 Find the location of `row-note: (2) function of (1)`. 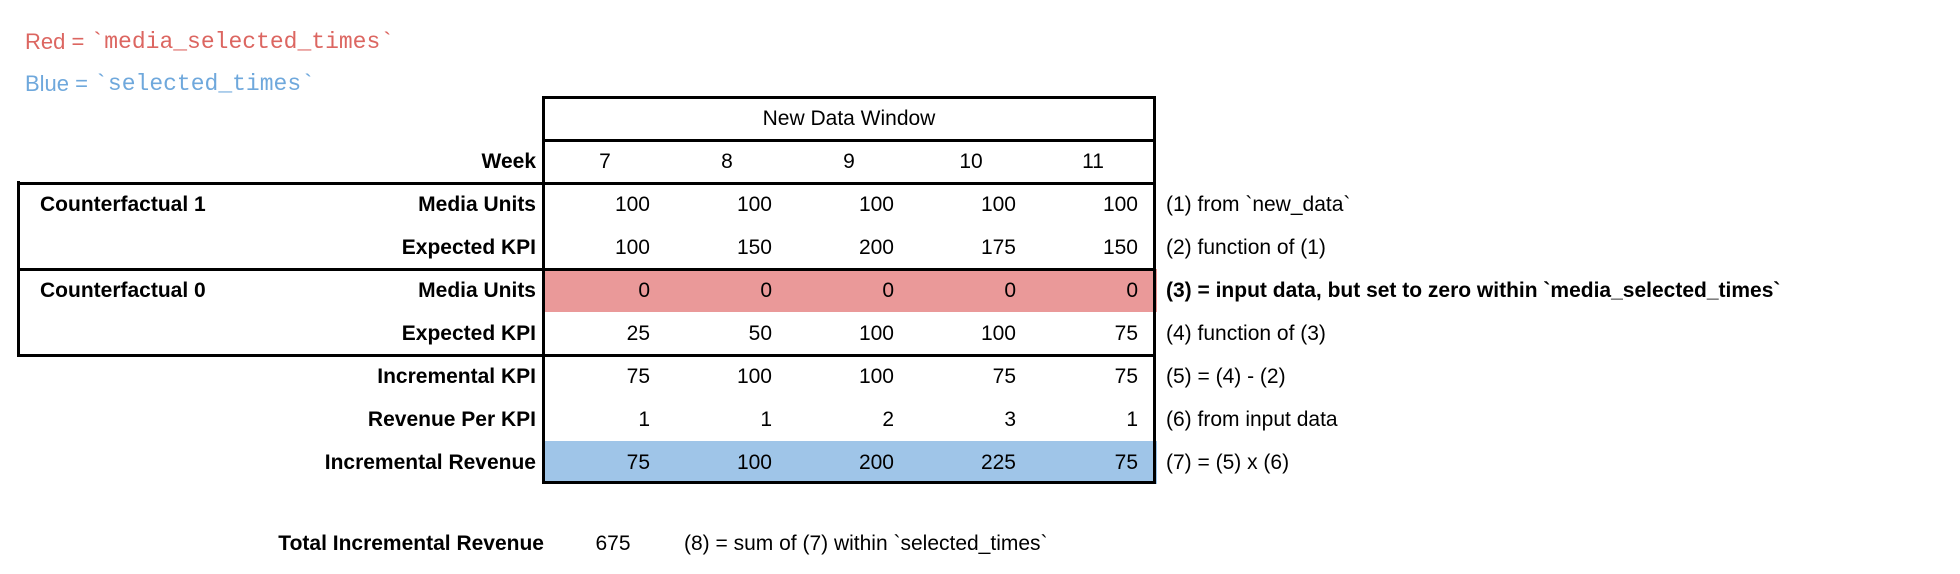

row-note: (2) function of (1) is located at coordinates (1246, 247).